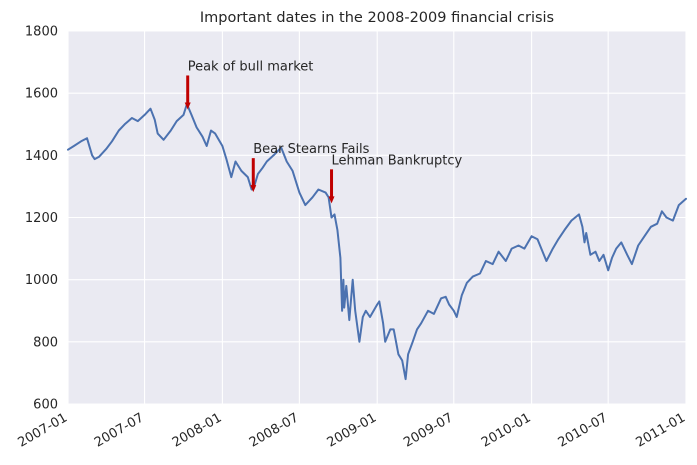 The image size is (697, 465). Describe the element at coordinates (583, 430) in the screenshot. I see `x-tick-label: 2010-07` at that location.